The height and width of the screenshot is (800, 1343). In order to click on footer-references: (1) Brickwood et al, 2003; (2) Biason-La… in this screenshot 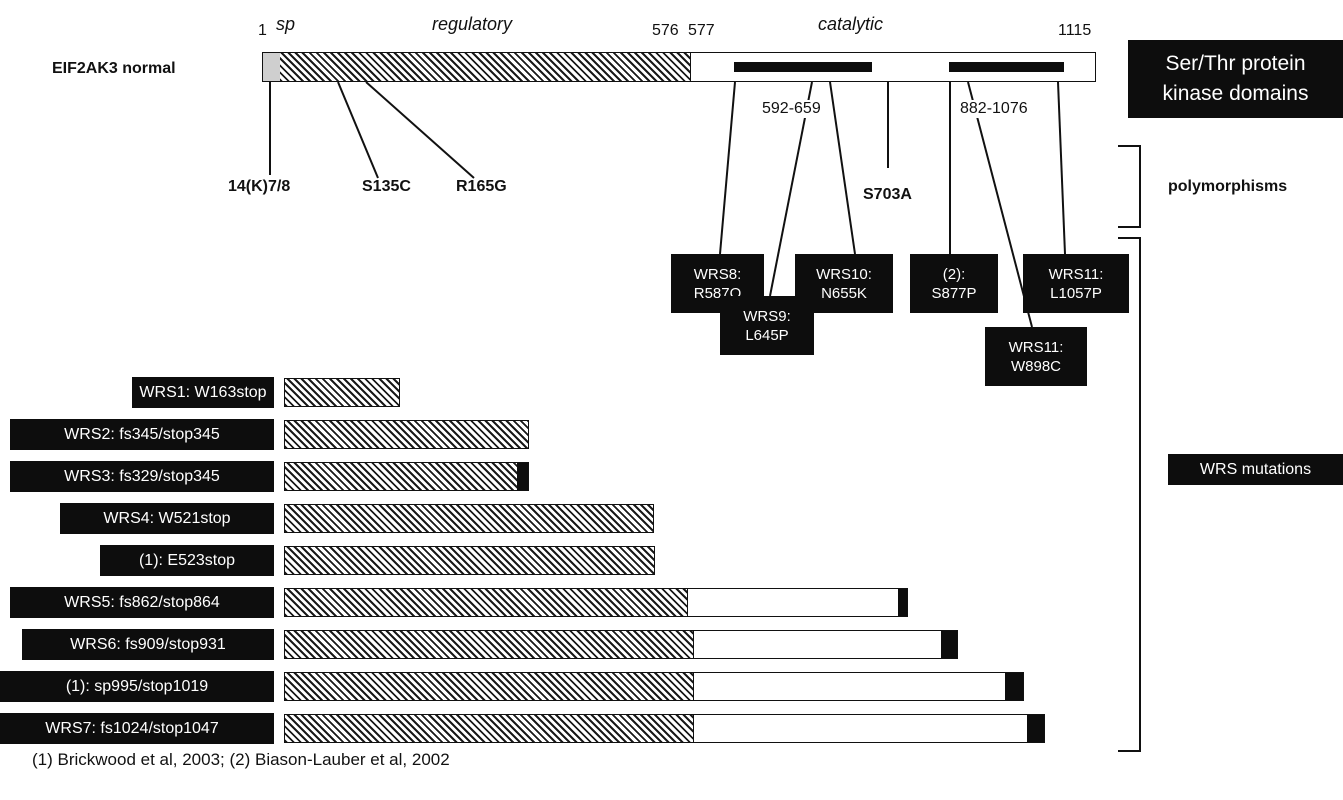, I will do `click(241, 759)`.